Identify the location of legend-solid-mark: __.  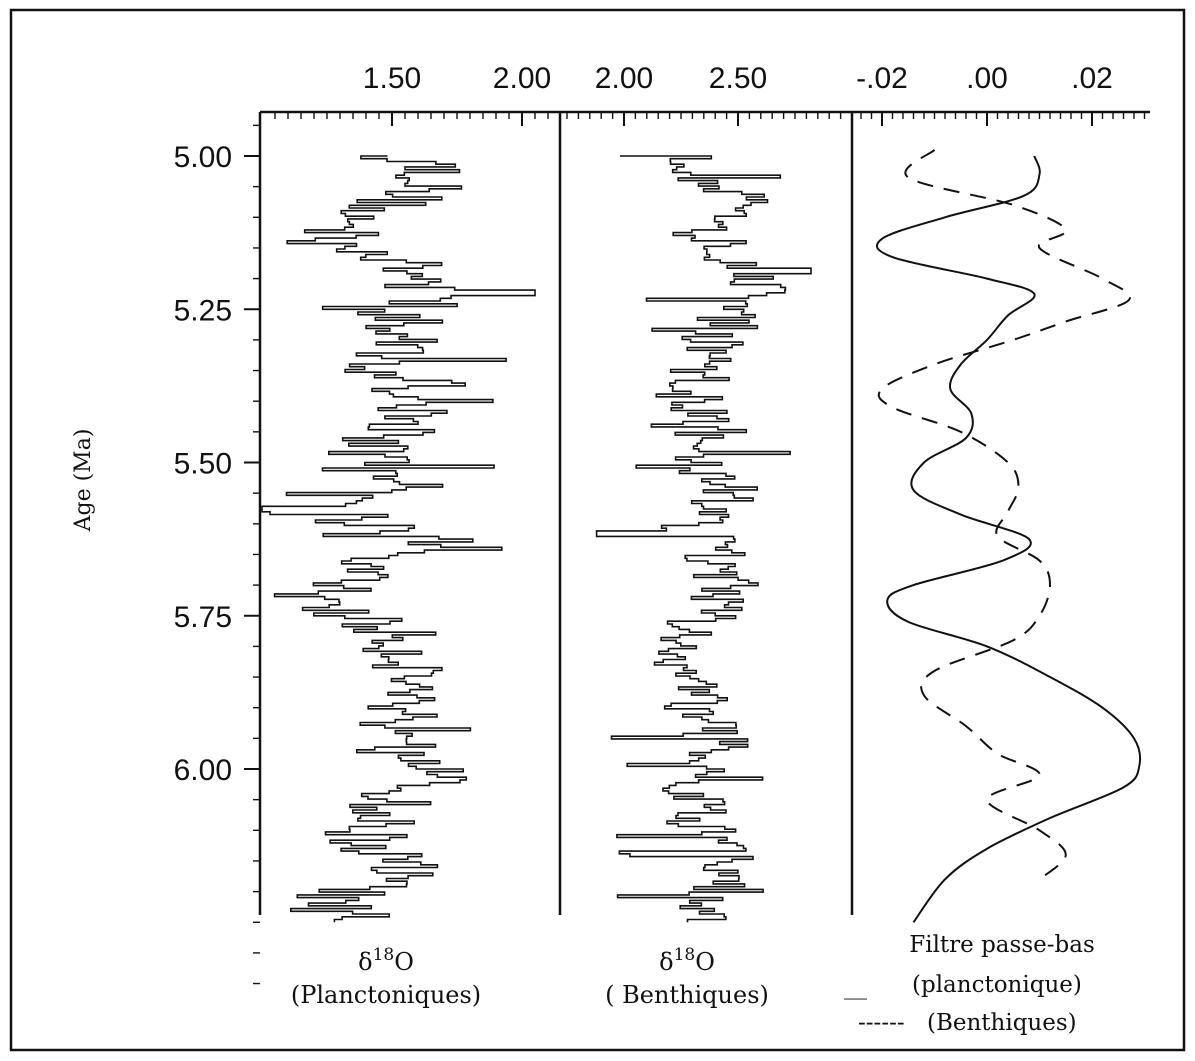
(856, 987).